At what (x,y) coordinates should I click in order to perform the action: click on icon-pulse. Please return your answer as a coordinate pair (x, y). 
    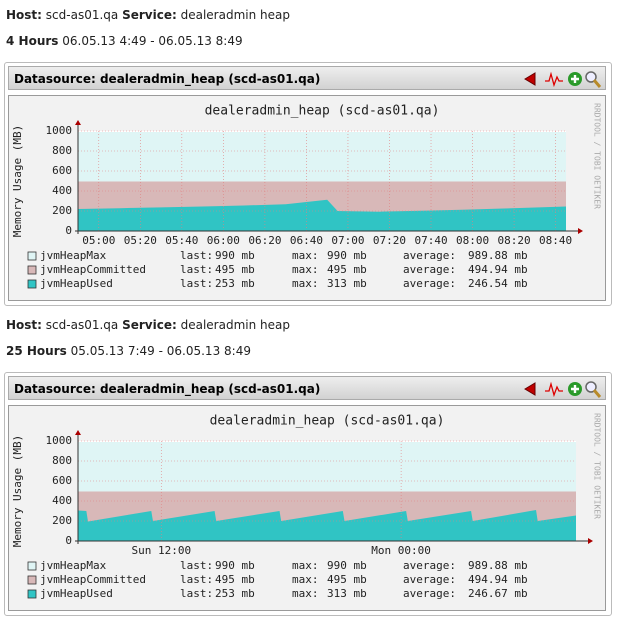
    Looking at the image, I should click on (554, 79).